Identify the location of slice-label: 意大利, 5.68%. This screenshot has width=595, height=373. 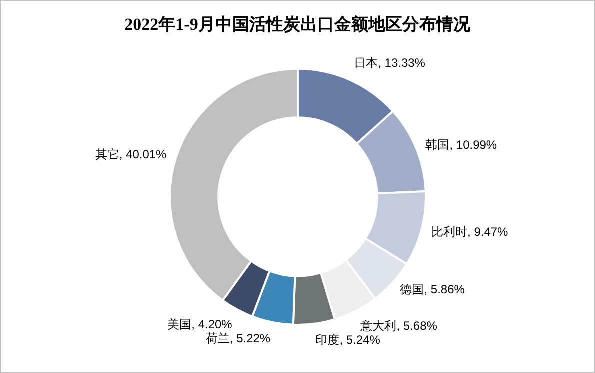
(399, 325).